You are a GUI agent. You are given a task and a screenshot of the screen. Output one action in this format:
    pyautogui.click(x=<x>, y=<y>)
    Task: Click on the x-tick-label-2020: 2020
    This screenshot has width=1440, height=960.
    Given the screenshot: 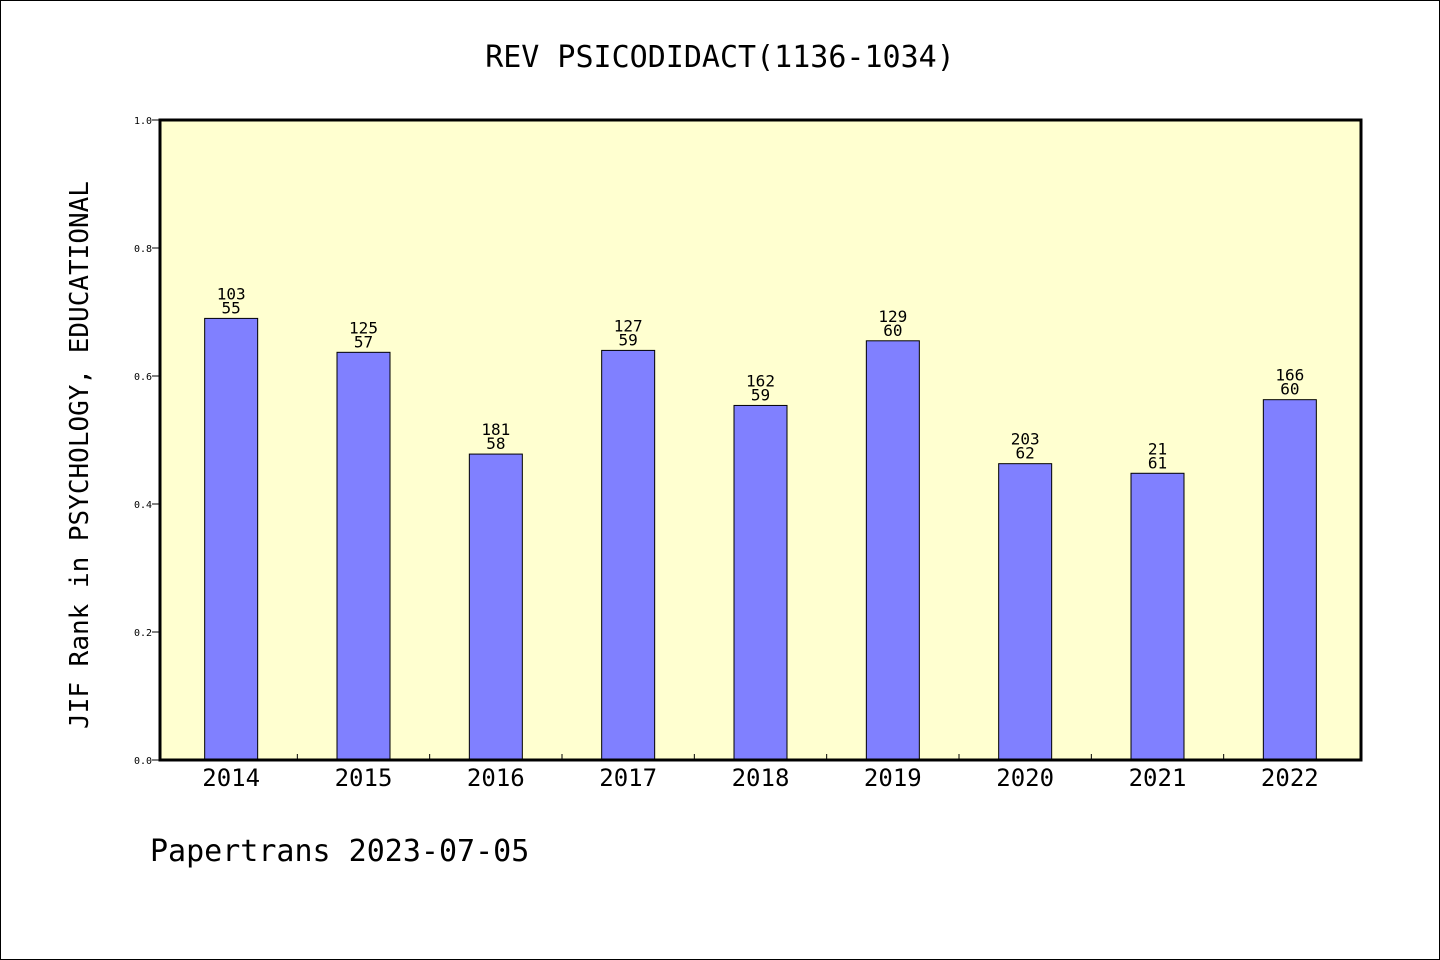 What is the action you would take?
    pyautogui.click(x=1025, y=778)
    